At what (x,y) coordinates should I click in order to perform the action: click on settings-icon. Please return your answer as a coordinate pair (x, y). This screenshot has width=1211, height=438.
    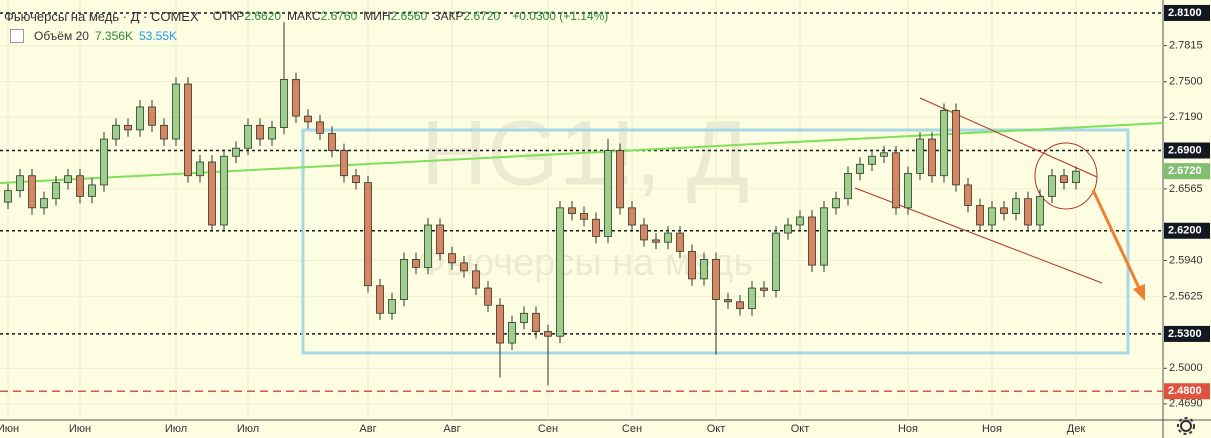
    Looking at the image, I should click on (1186, 426).